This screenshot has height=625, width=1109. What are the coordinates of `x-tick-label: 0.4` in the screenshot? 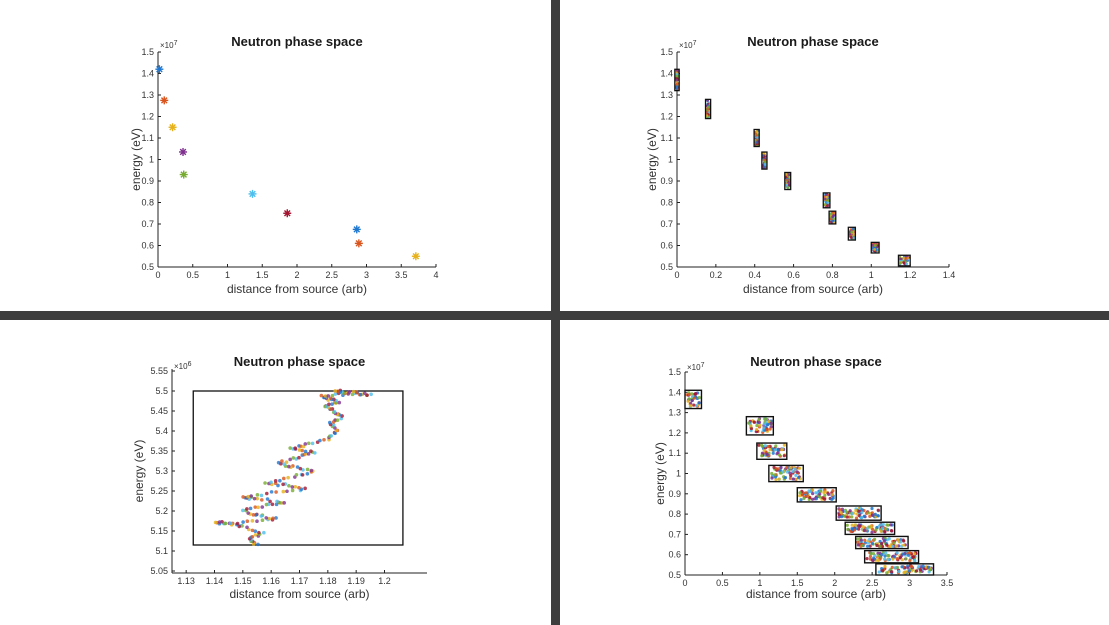 It's located at (754, 275).